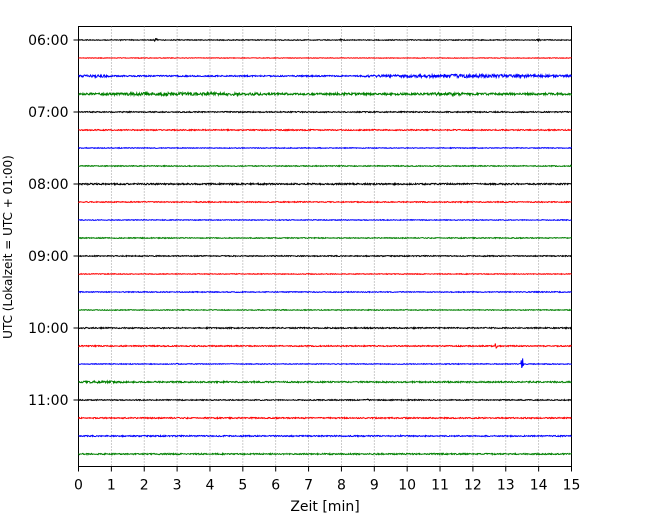 The width and height of the screenshot is (650, 520). What do you see at coordinates (324, 507) in the screenshot?
I see `x-axis-label: Zeit [min]` at bounding box center [324, 507].